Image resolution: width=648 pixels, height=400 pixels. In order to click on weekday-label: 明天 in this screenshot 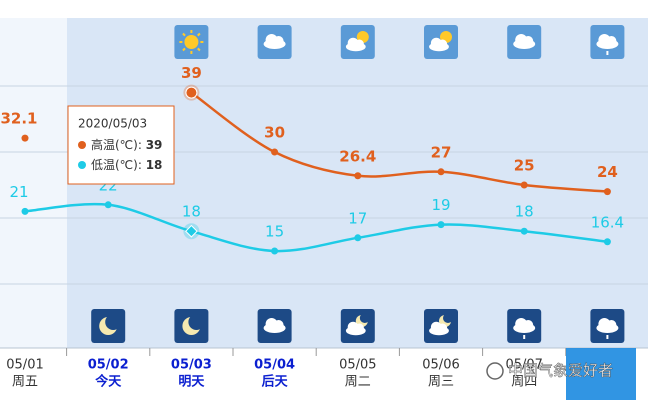, I will do `click(191, 382)`.